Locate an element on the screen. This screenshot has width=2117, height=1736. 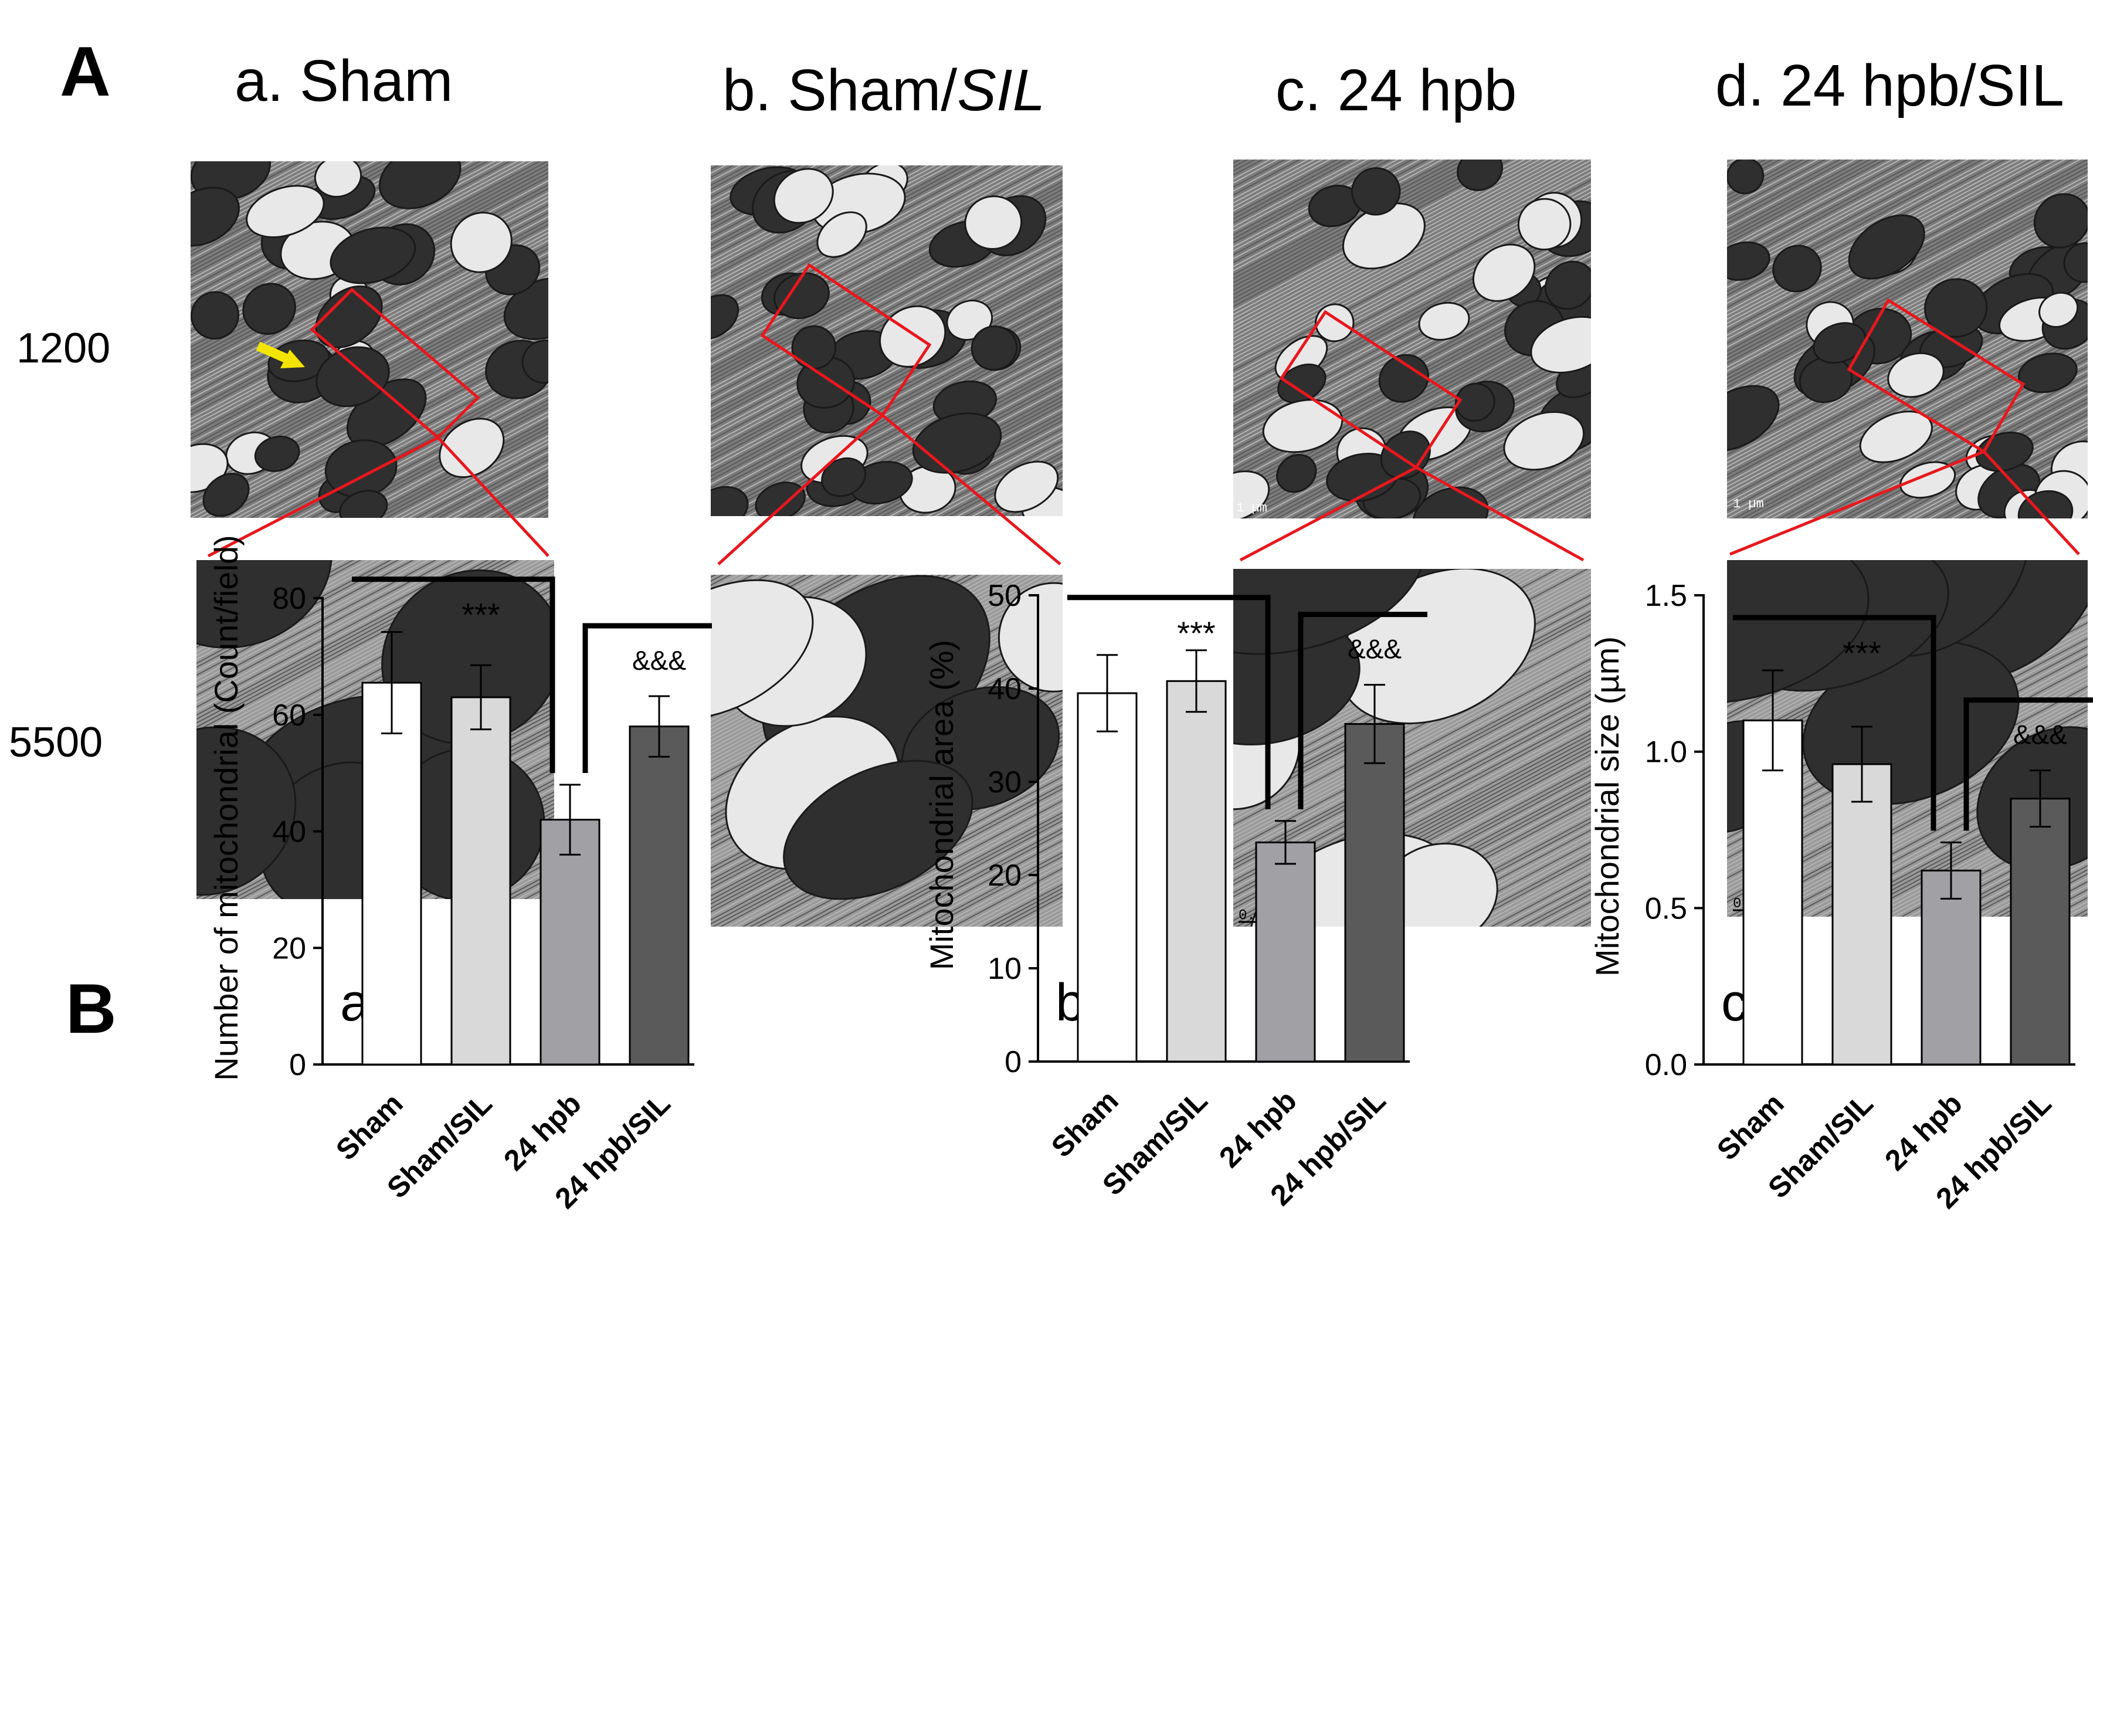
column-title-text: b. Sham/ is located at coordinates (840, 90).